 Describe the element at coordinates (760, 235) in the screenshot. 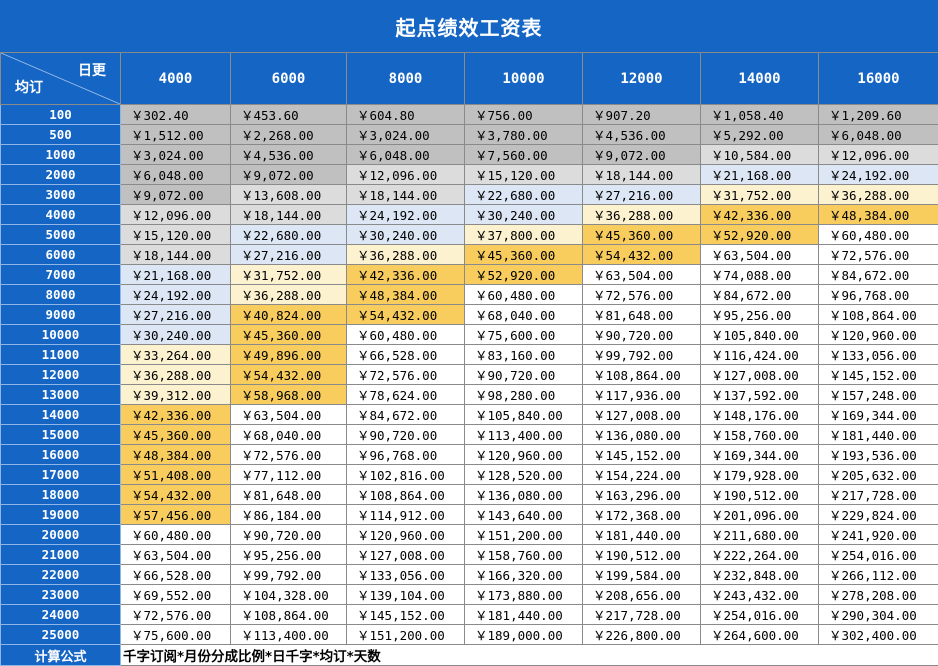

I see `table-cell: ￥52,920.00` at that location.